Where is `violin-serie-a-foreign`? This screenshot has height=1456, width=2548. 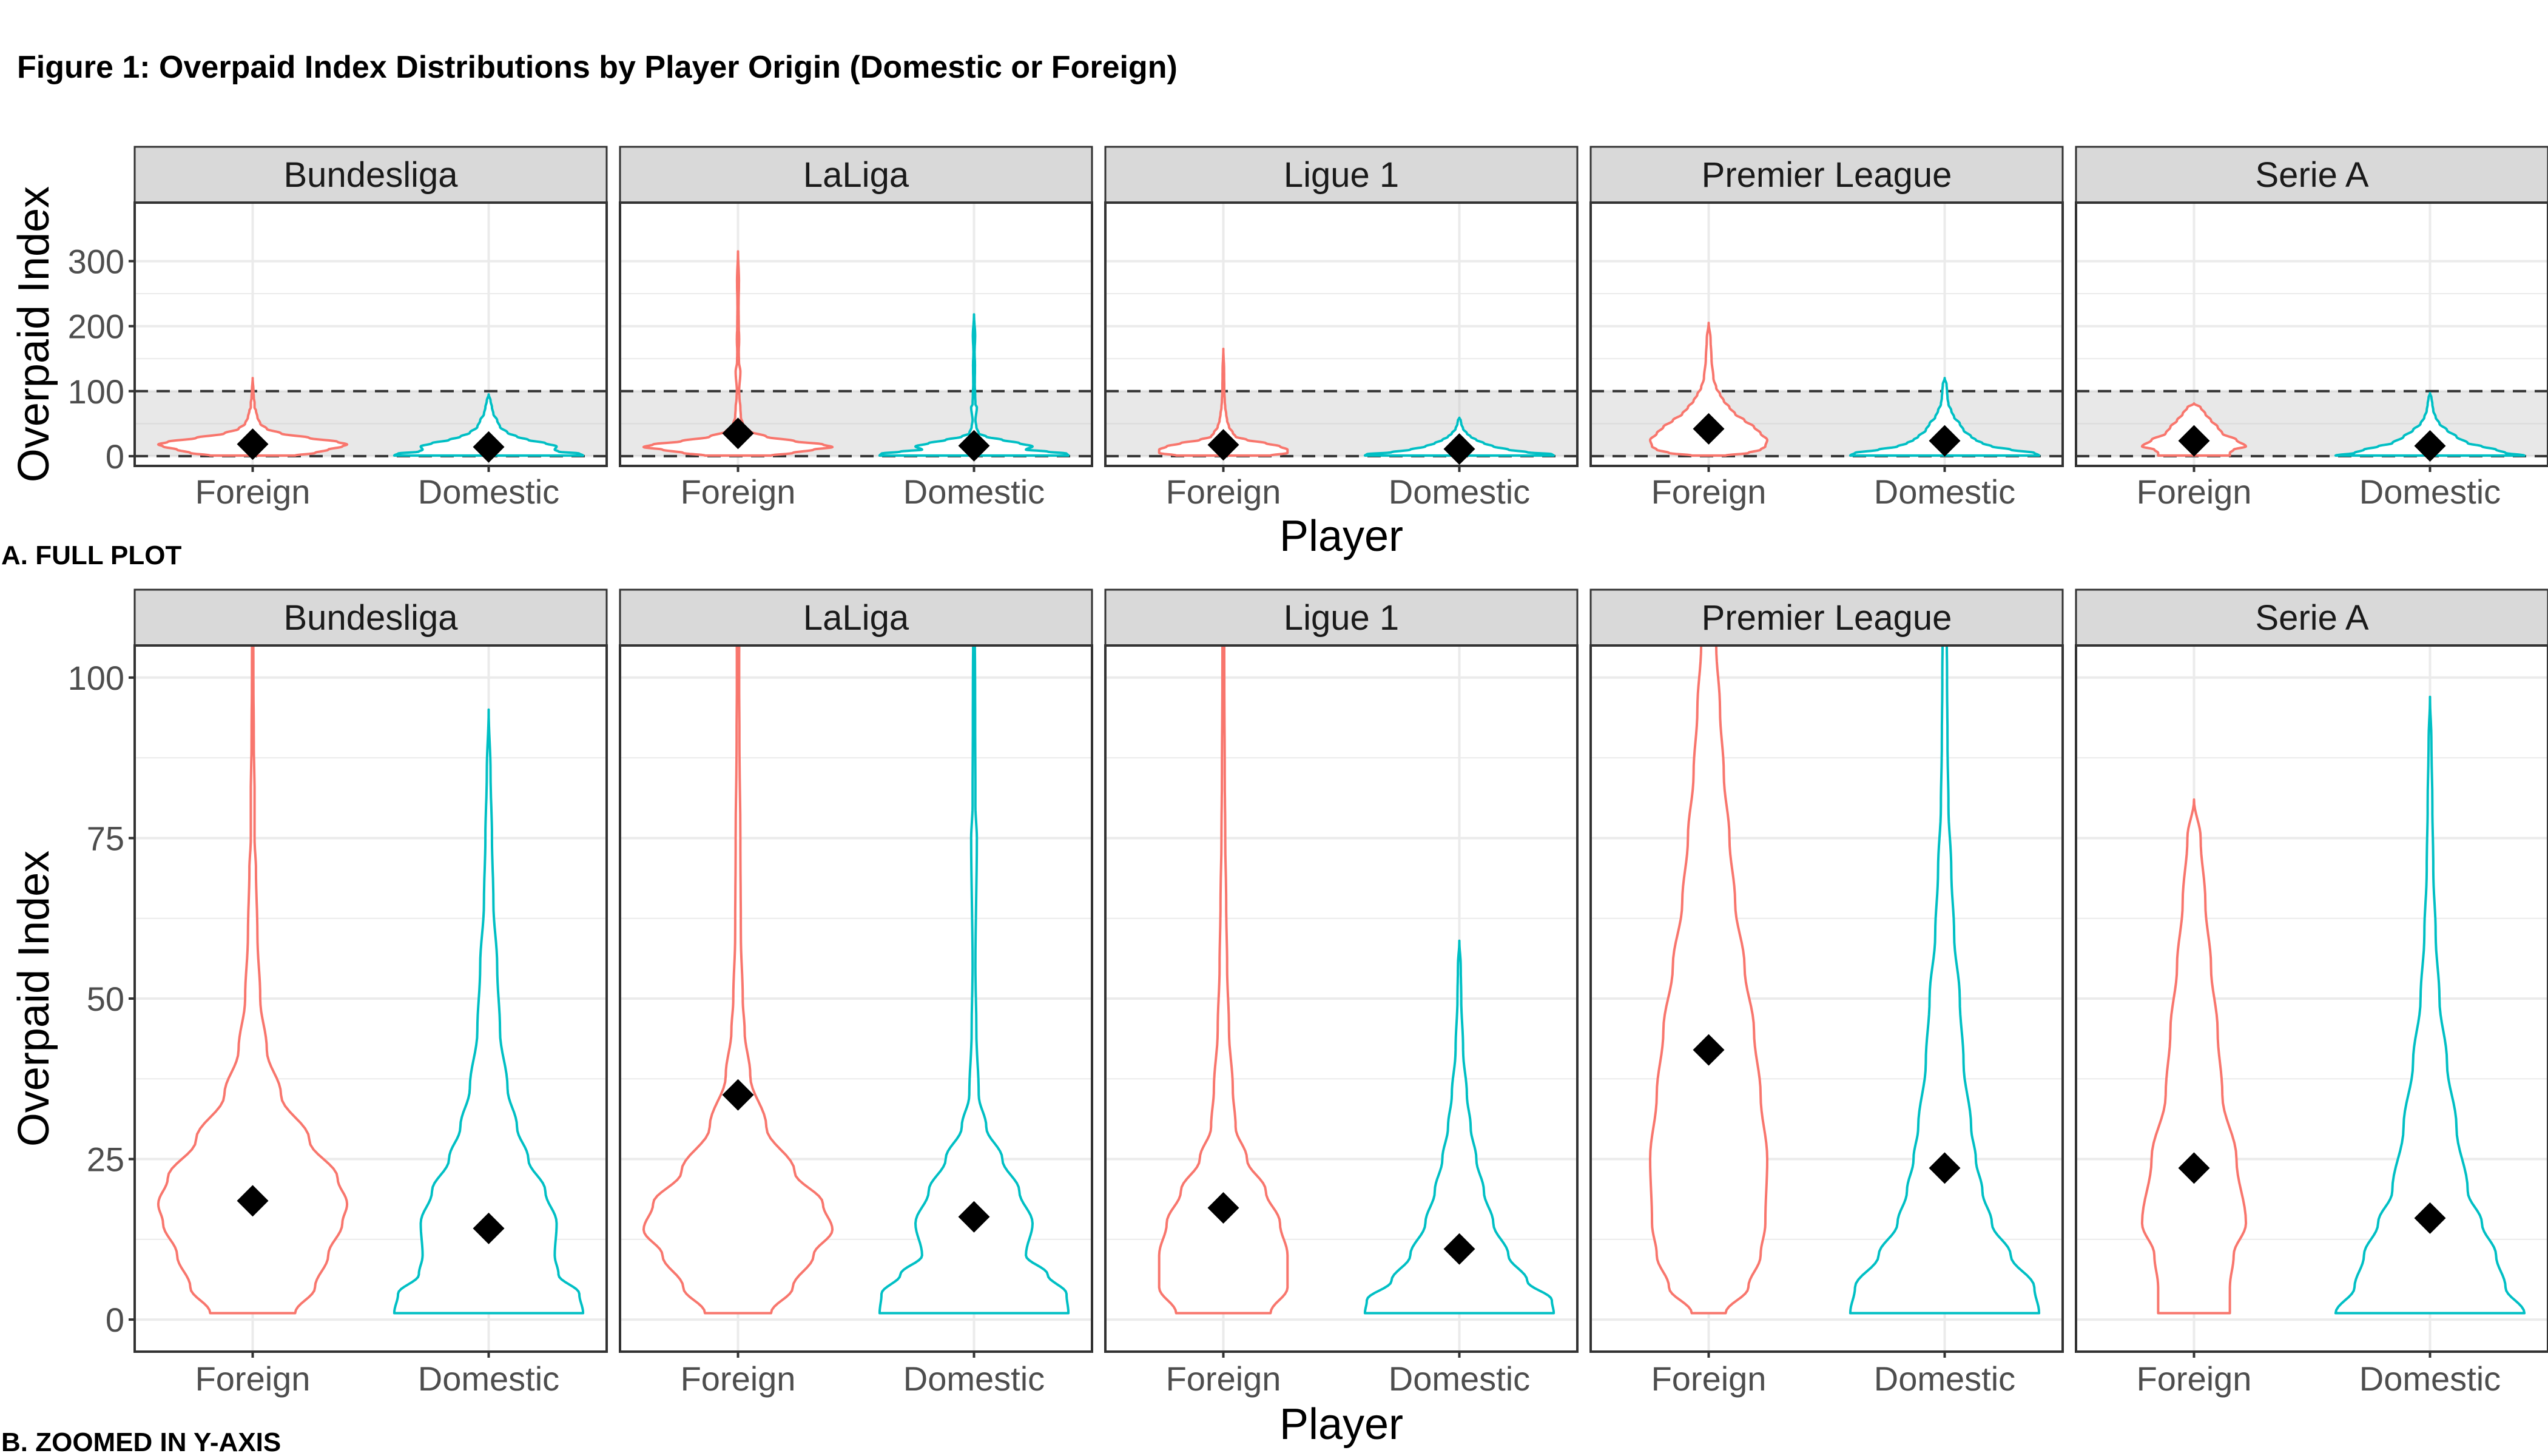 violin-serie-a-foreign is located at coordinates (2194, 1056).